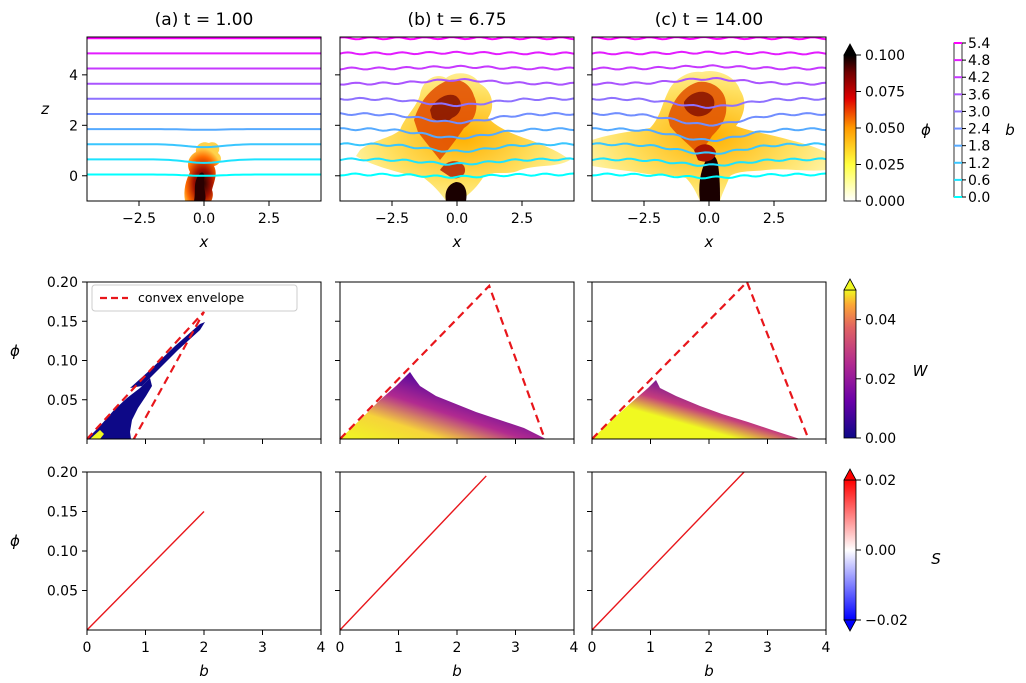 The image size is (1026, 683). Describe the element at coordinates (62, 322) in the screenshot. I see `y-tick-label-r2: 0.15` at that location.